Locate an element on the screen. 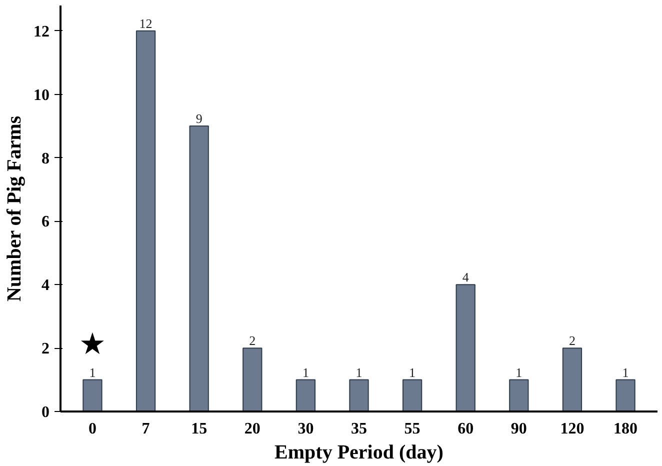  y-tick-label: 8 is located at coordinates (46, 159).